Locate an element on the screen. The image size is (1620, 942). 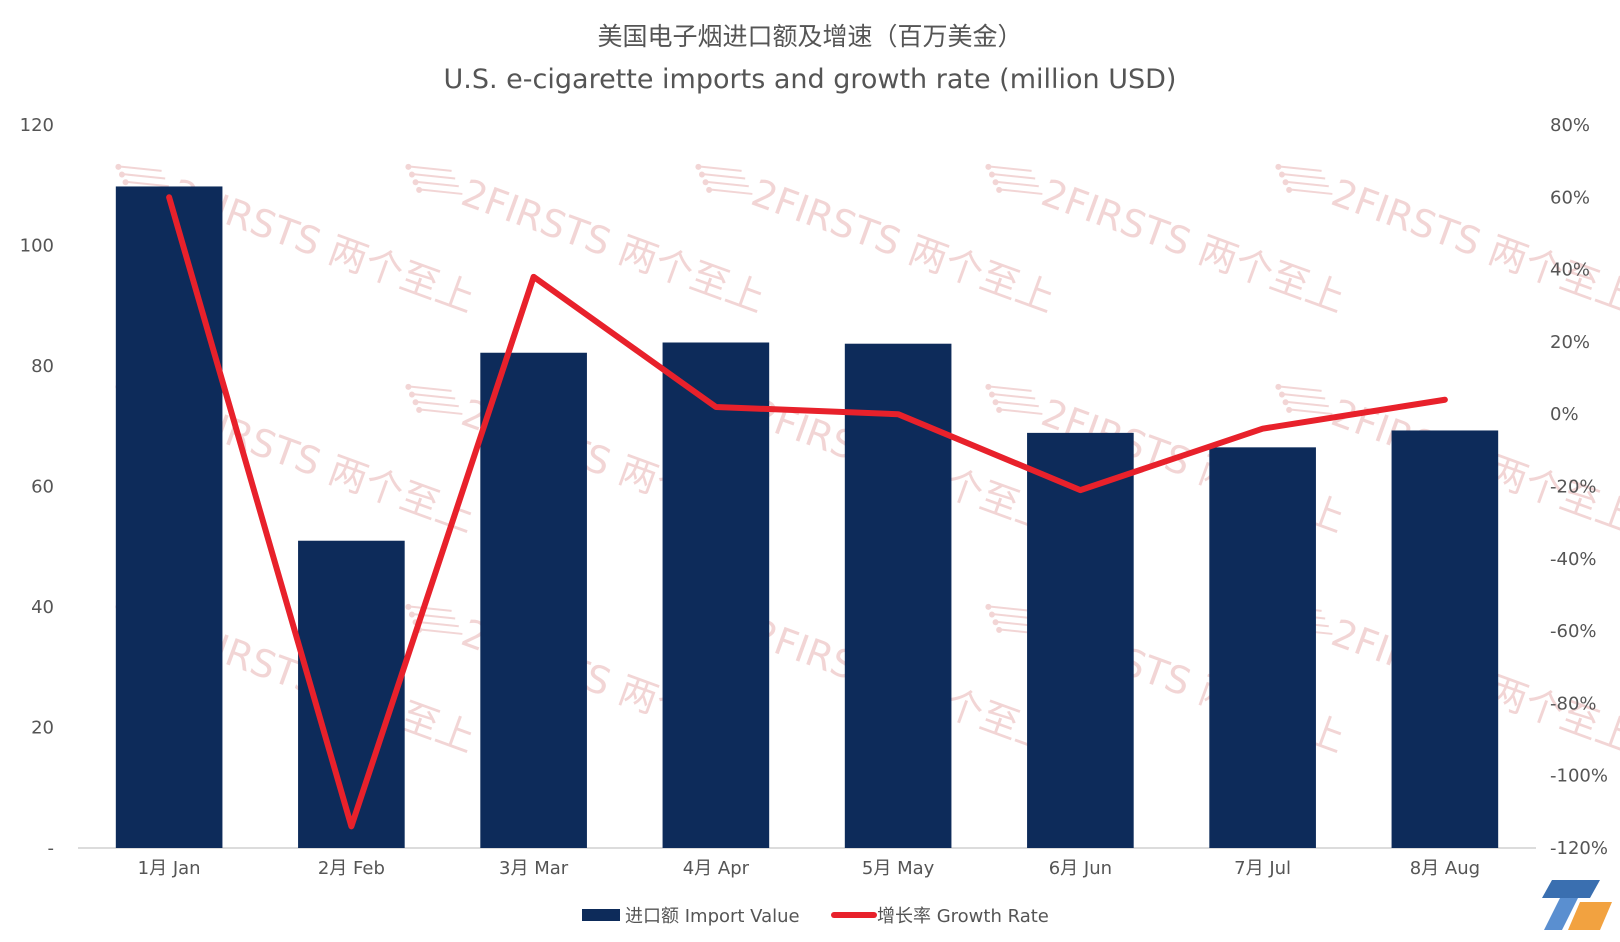
legend-swatch-import is located at coordinates (601, 915).